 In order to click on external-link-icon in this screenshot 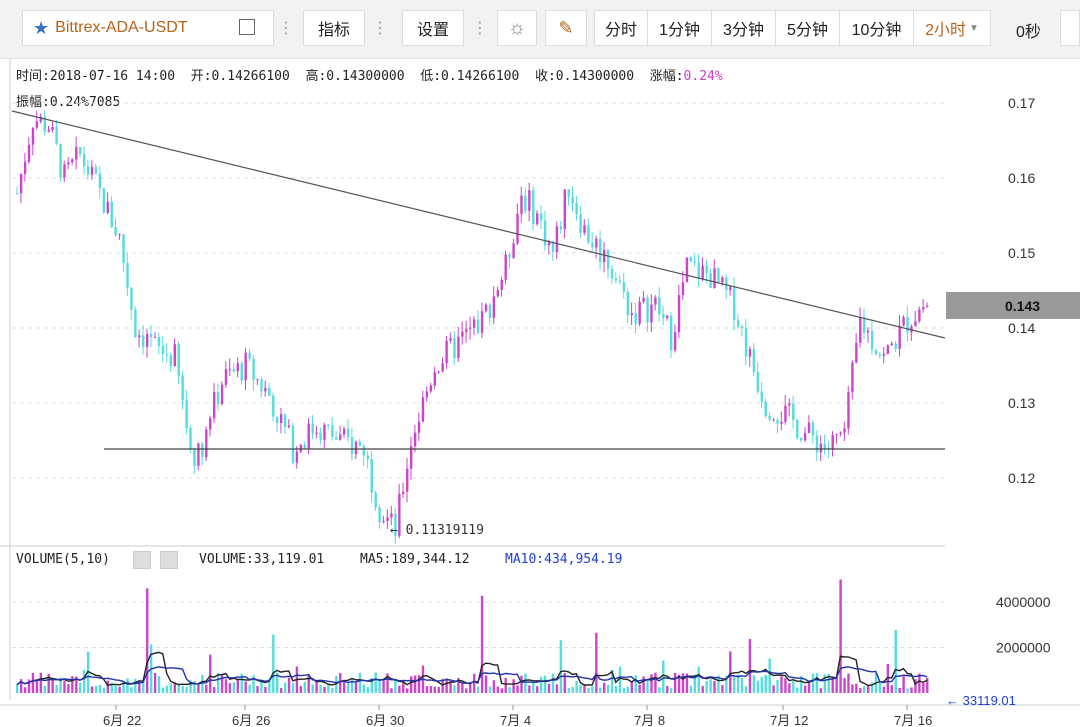, I will do `click(247, 27)`.